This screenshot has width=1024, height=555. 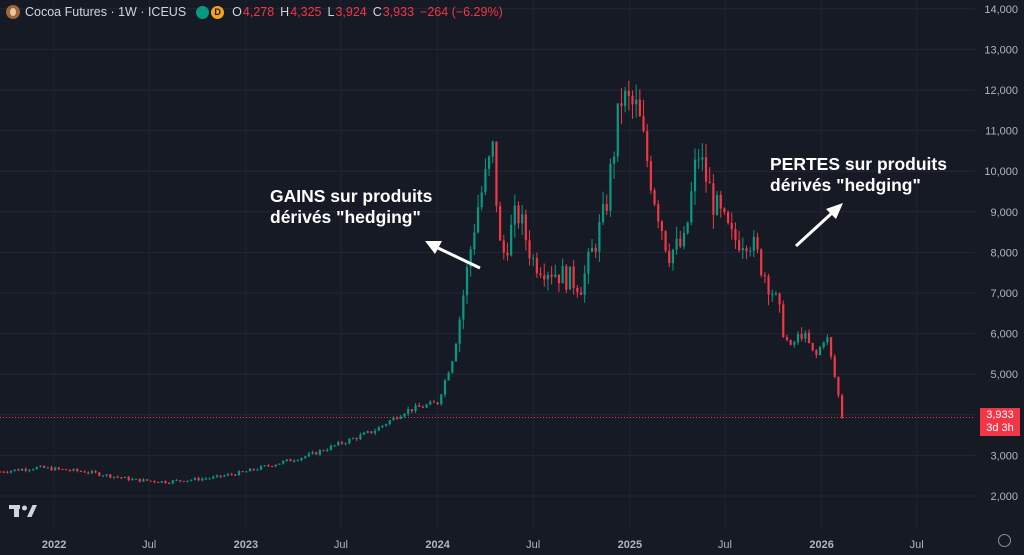 What do you see at coordinates (218, 12) in the screenshot?
I see `delay-badge: D` at bounding box center [218, 12].